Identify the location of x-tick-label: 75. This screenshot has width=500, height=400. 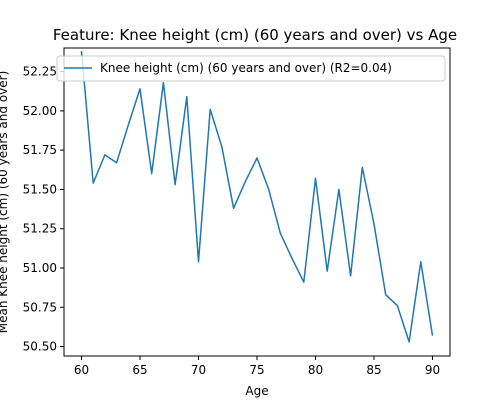
(256, 370).